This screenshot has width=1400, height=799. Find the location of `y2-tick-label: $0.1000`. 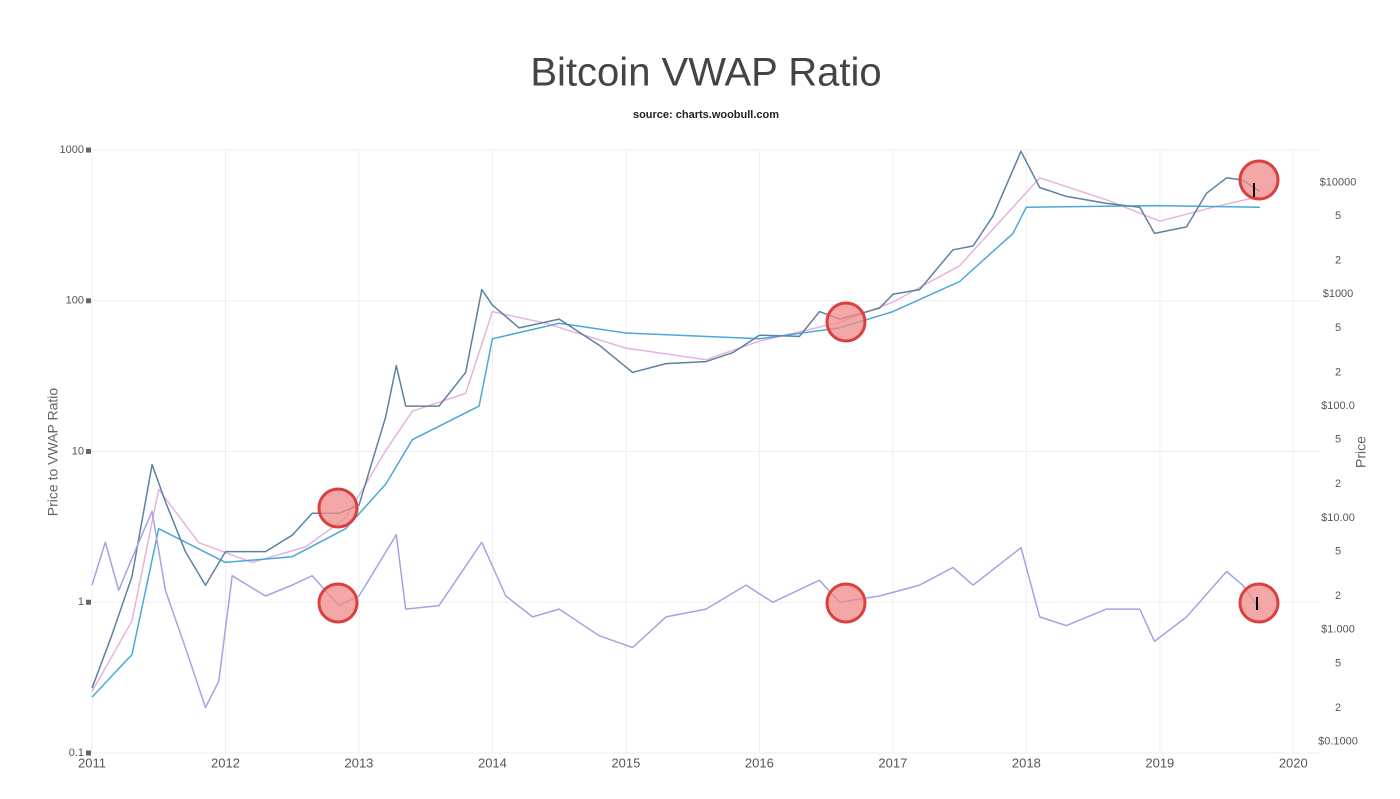

y2-tick-label: $0.1000 is located at coordinates (1338, 741).